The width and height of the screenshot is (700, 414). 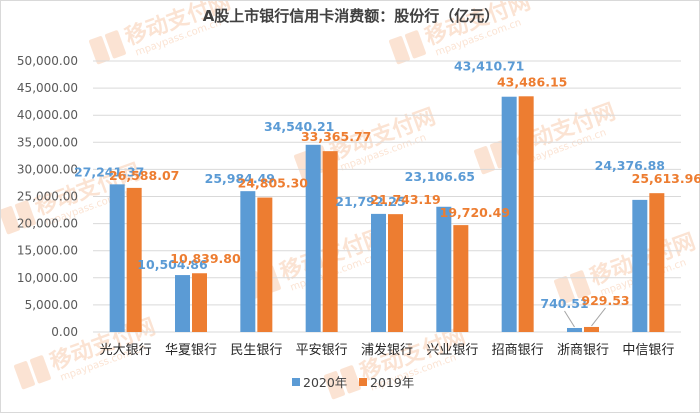 I want to click on data-label: 23,106.65, so click(x=440, y=176).